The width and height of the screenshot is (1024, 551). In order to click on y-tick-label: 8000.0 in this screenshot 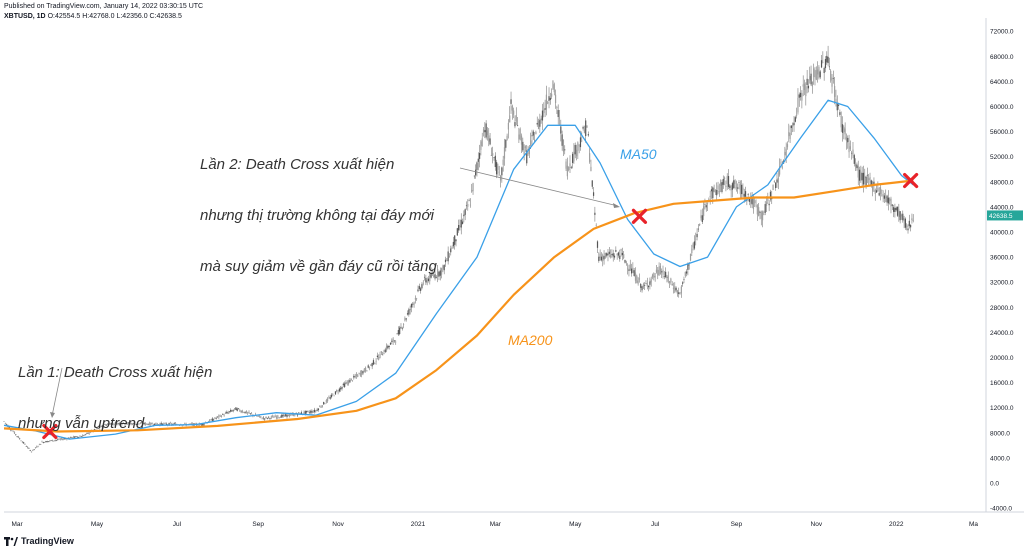, I will do `click(1000, 433)`.